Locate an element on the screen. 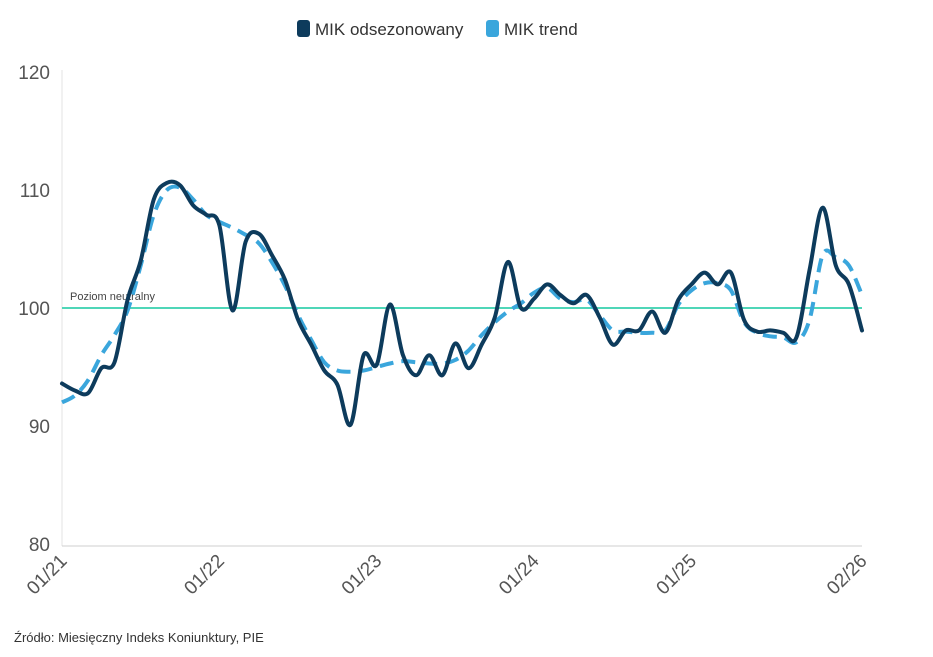 This screenshot has height=657, width=933. x-tick-label: 01/24 is located at coordinates (519, 574).